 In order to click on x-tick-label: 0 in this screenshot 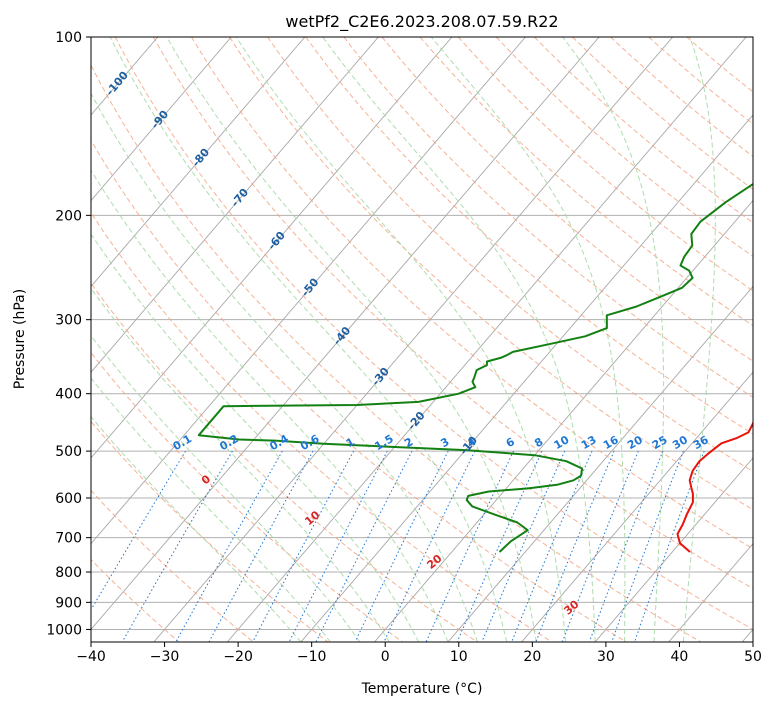, I will do `click(385, 657)`.